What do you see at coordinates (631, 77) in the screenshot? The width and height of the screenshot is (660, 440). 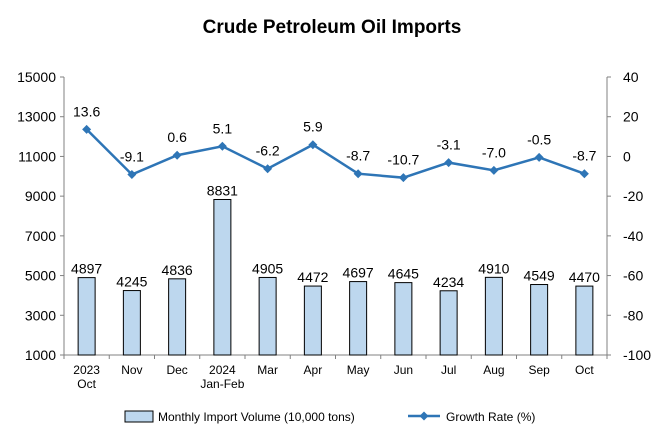 I see `right-tick-label: 40` at bounding box center [631, 77].